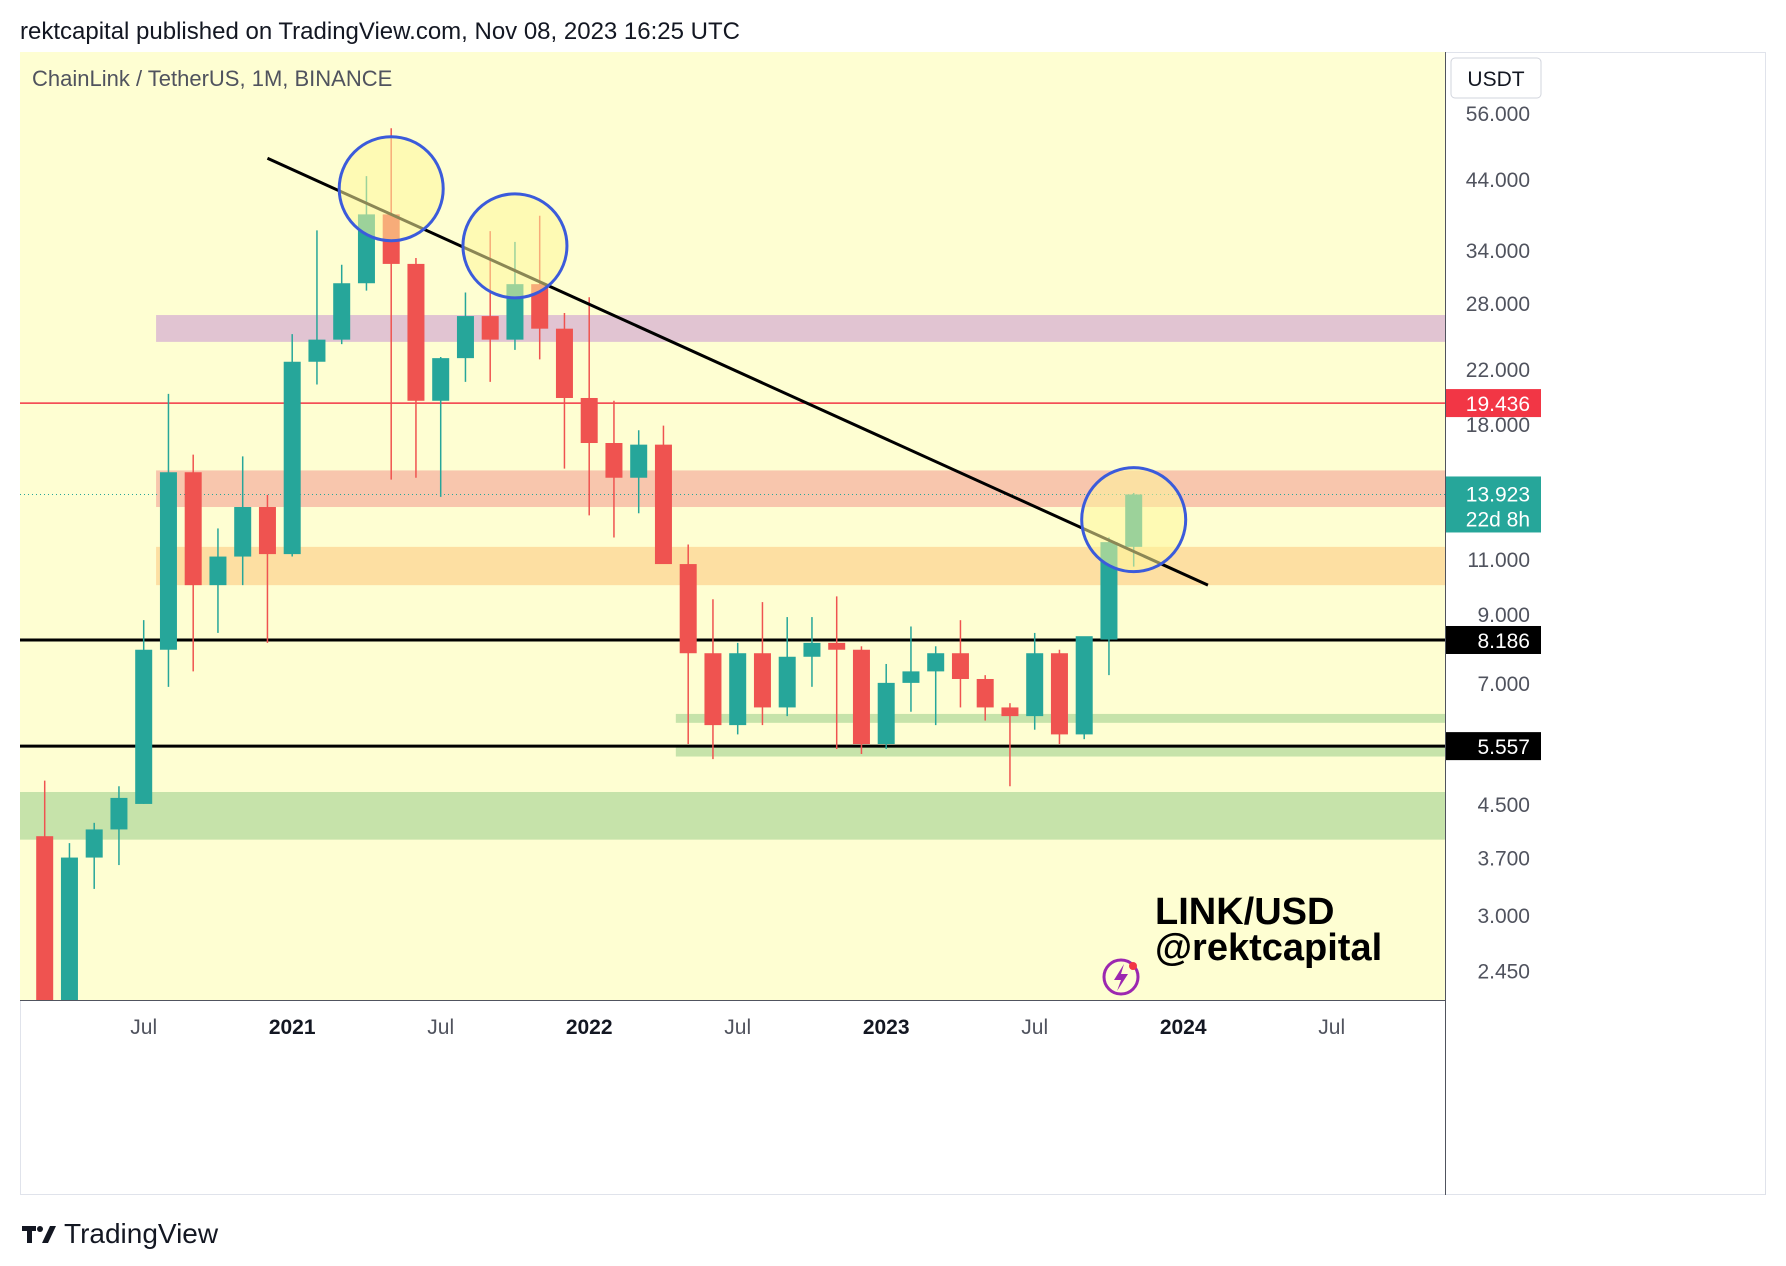 Image resolution: width=1786 pixels, height=1266 pixels. I want to click on y-tick-label: 11.000, so click(1498, 560).